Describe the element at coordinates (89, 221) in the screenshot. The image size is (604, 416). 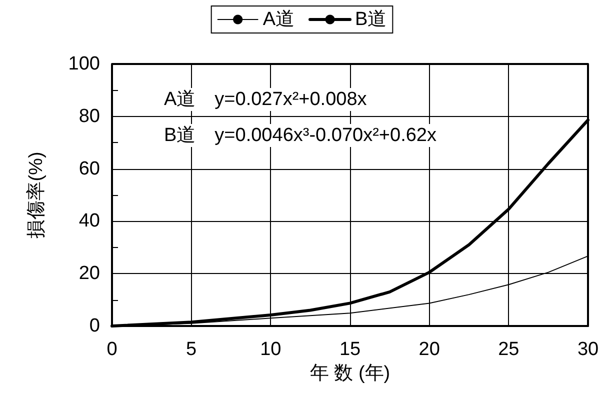
I see `y-tick-label: 40` at that location.